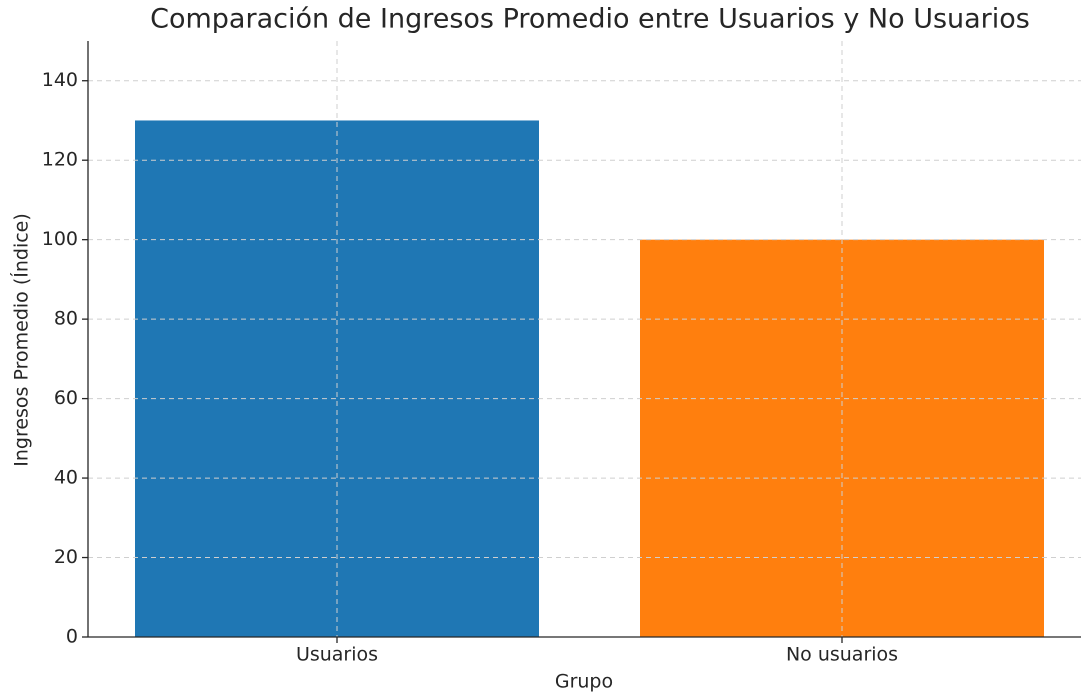  What do you see at coordinates (66, 478) in the screenshot?
I see `y-tick-label: 40` at bounding box center [66, 478].